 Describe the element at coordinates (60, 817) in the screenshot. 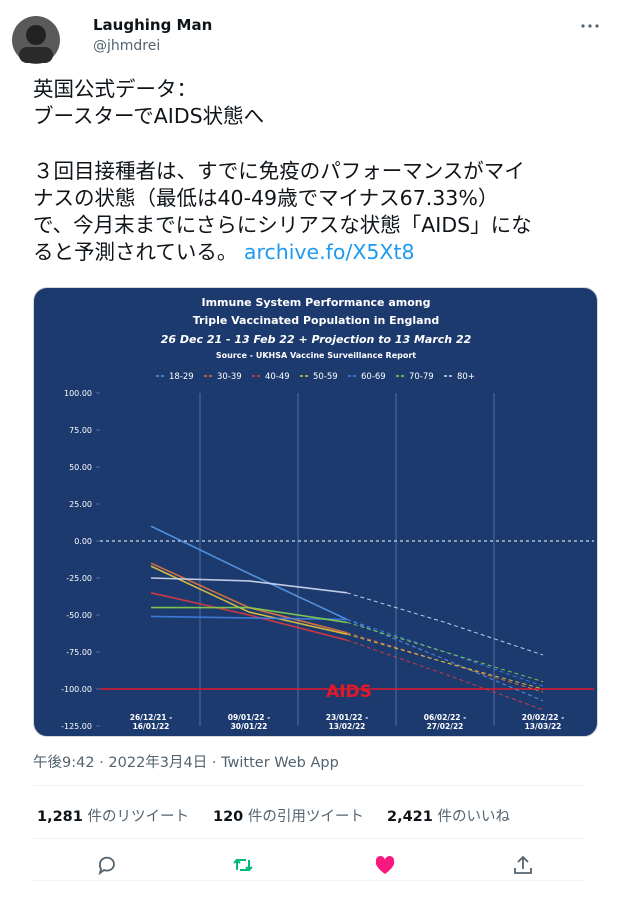

I see `stat-count: 1,281` at that location.